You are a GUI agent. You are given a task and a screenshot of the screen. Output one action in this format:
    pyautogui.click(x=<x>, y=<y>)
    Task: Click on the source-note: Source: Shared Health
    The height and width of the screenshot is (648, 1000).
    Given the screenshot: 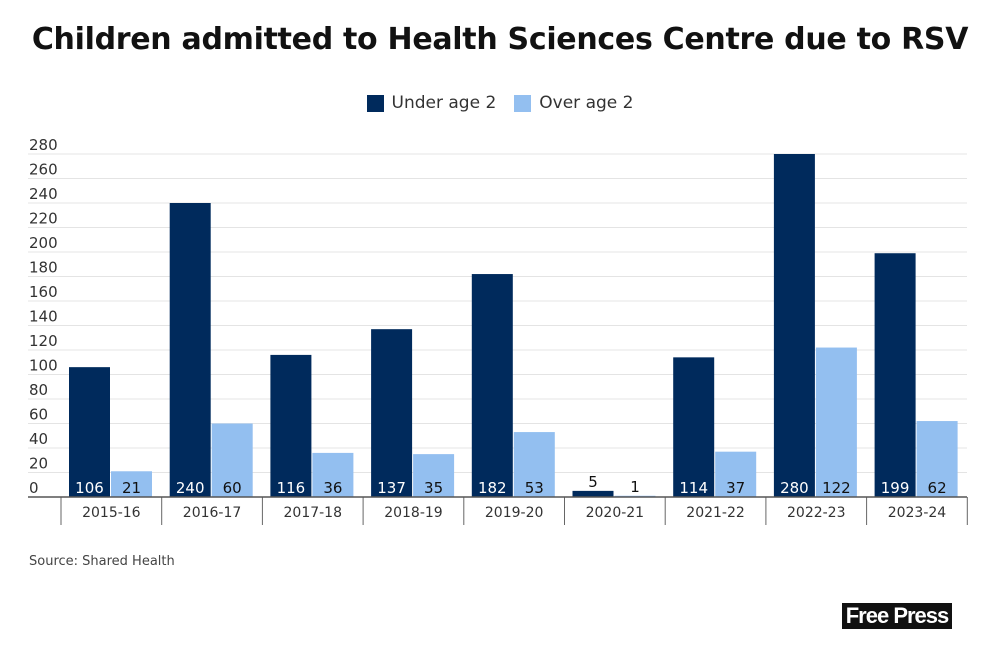 What is the action you would take?
    pyautogui.click(x=102, y=561)
    